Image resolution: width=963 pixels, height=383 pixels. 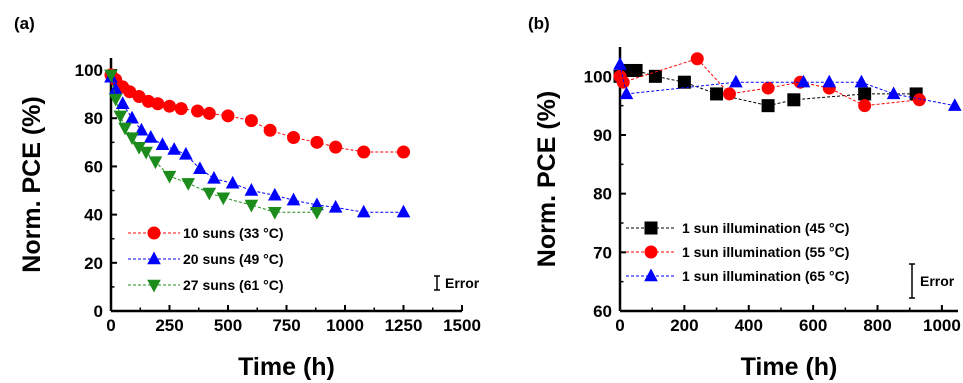 I want to click on x-tick-label: 750, so click(x=286, y=325).